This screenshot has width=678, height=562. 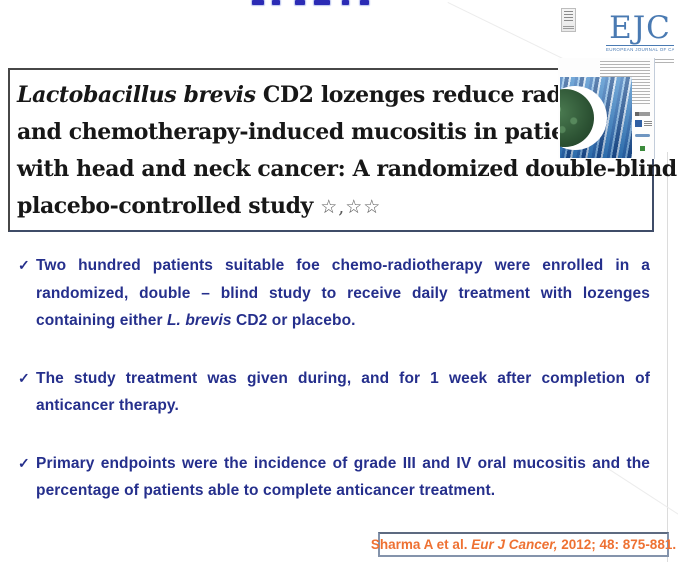 What do you see at coordinates (568, 27) in the screenshot?
I see `emblem-caption` at bounding box center [568, 27].